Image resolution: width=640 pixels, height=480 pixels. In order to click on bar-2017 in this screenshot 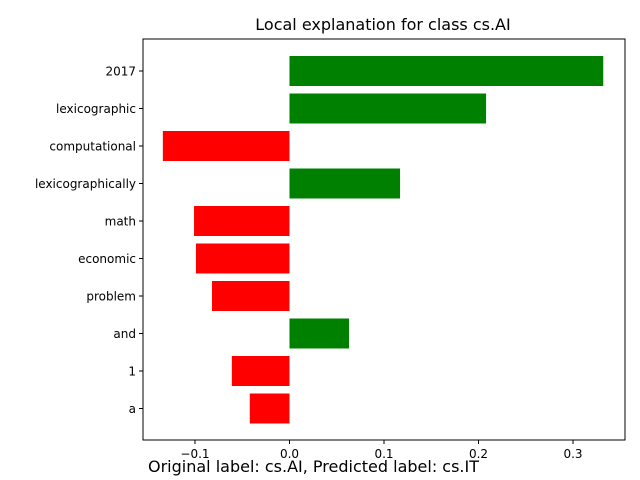, I will do `click(446, 71)`.